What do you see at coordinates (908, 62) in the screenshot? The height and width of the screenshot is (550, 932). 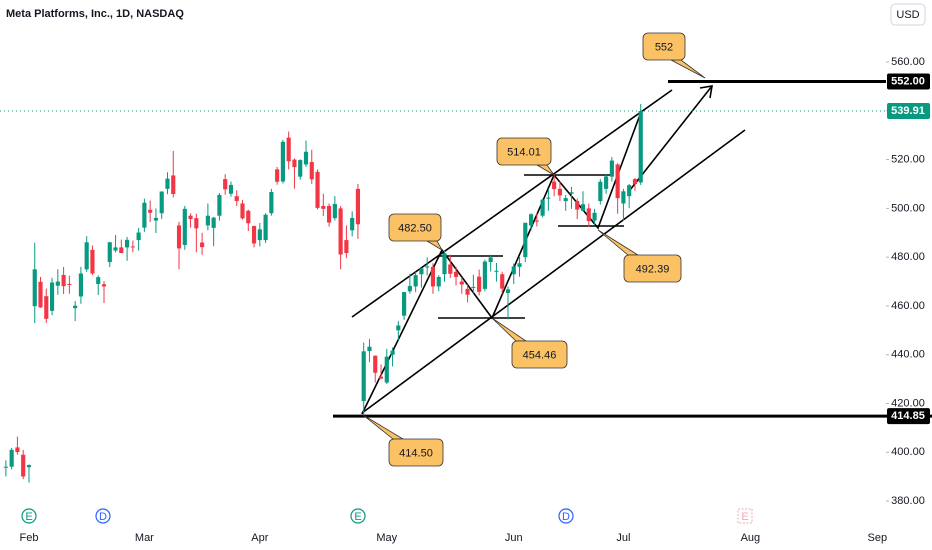 I see `y-tick-label: 560.00` at bounding box center [908, 62].